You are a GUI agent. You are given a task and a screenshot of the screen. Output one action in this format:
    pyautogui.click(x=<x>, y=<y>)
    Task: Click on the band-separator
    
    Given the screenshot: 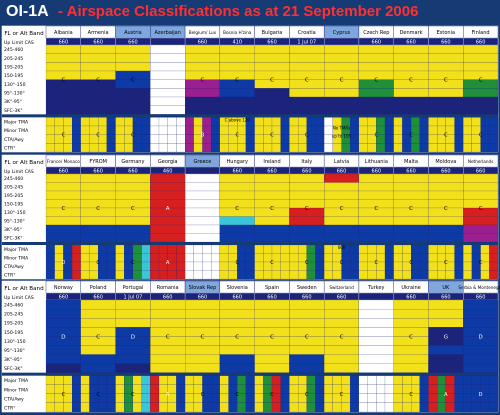 What is the action you would take?
    pyautogui.click(x=250, y=116)
    